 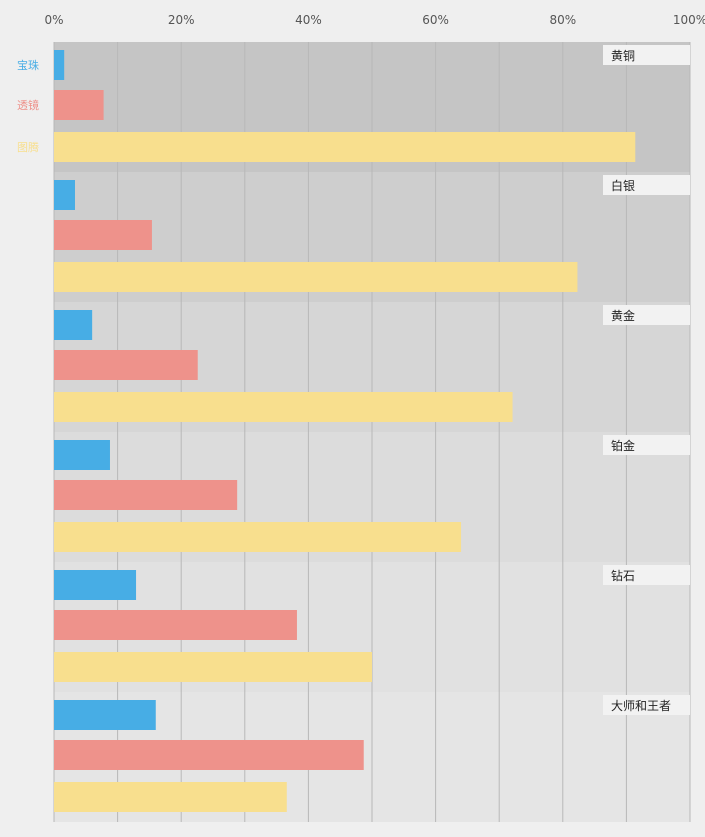 What do you see at coordinates (28, 105) in the screenshot?
I see `legend-entry: 透镜` at bounding box center [28, 105].